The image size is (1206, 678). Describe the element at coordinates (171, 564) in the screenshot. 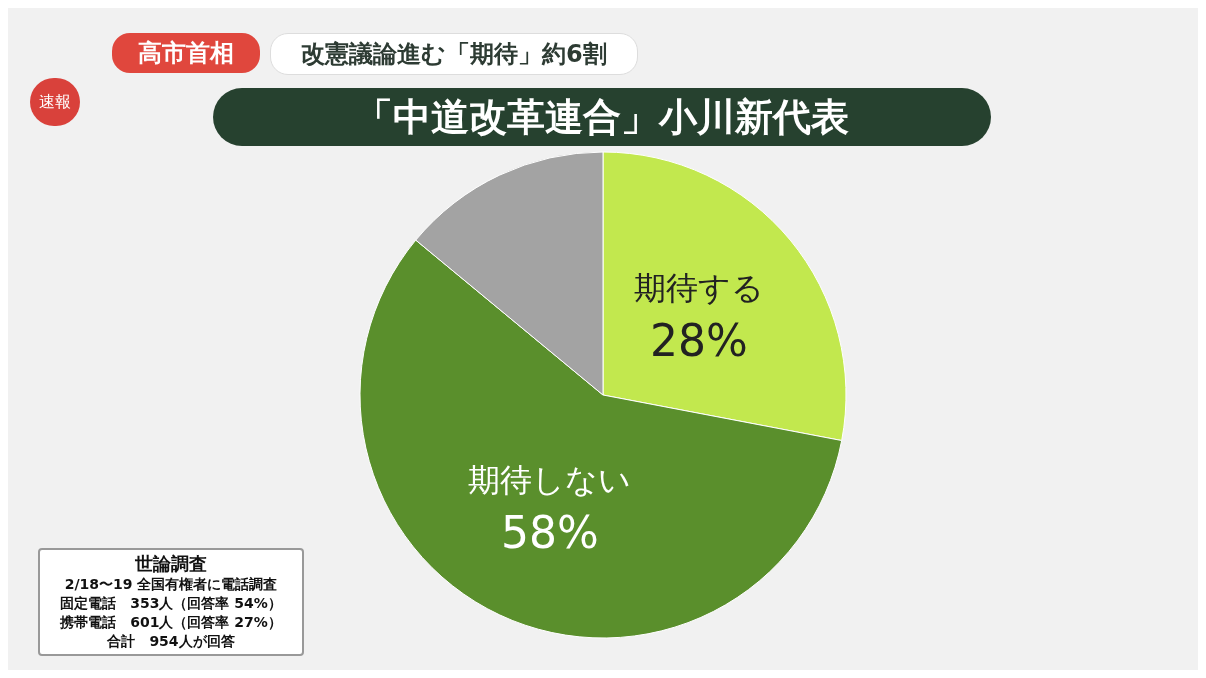

I see `text: 世論調査` at that location.